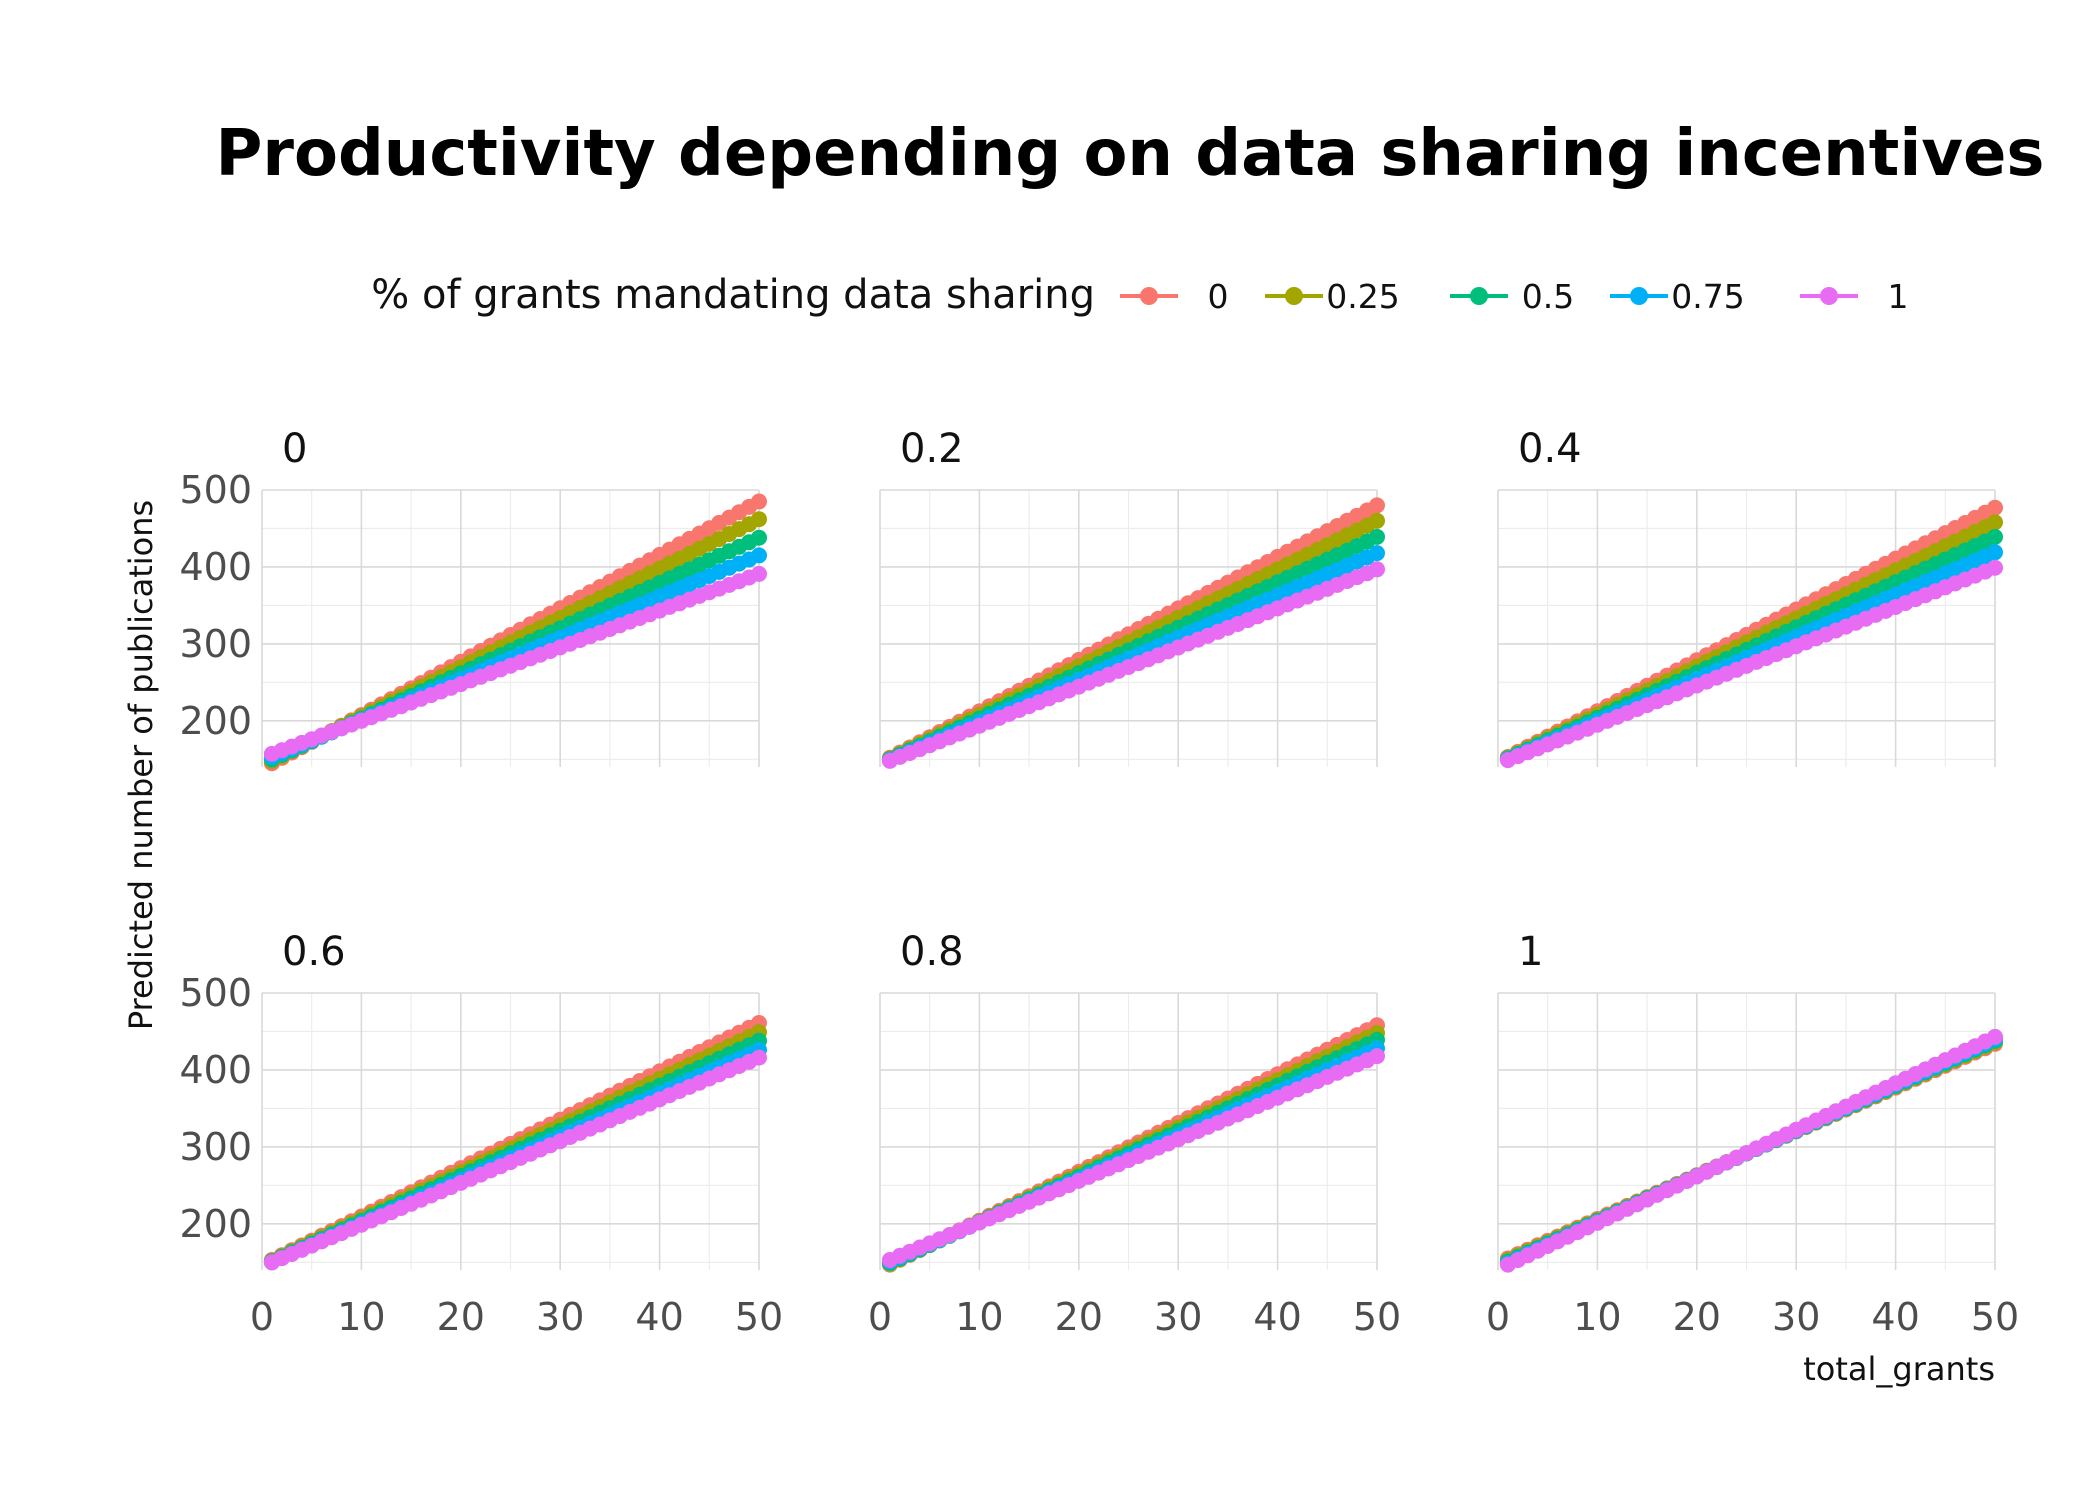 This screenshot has width=2100, height=1500. I want to click on panel-strip-label: 0.2, so click(932, 449).